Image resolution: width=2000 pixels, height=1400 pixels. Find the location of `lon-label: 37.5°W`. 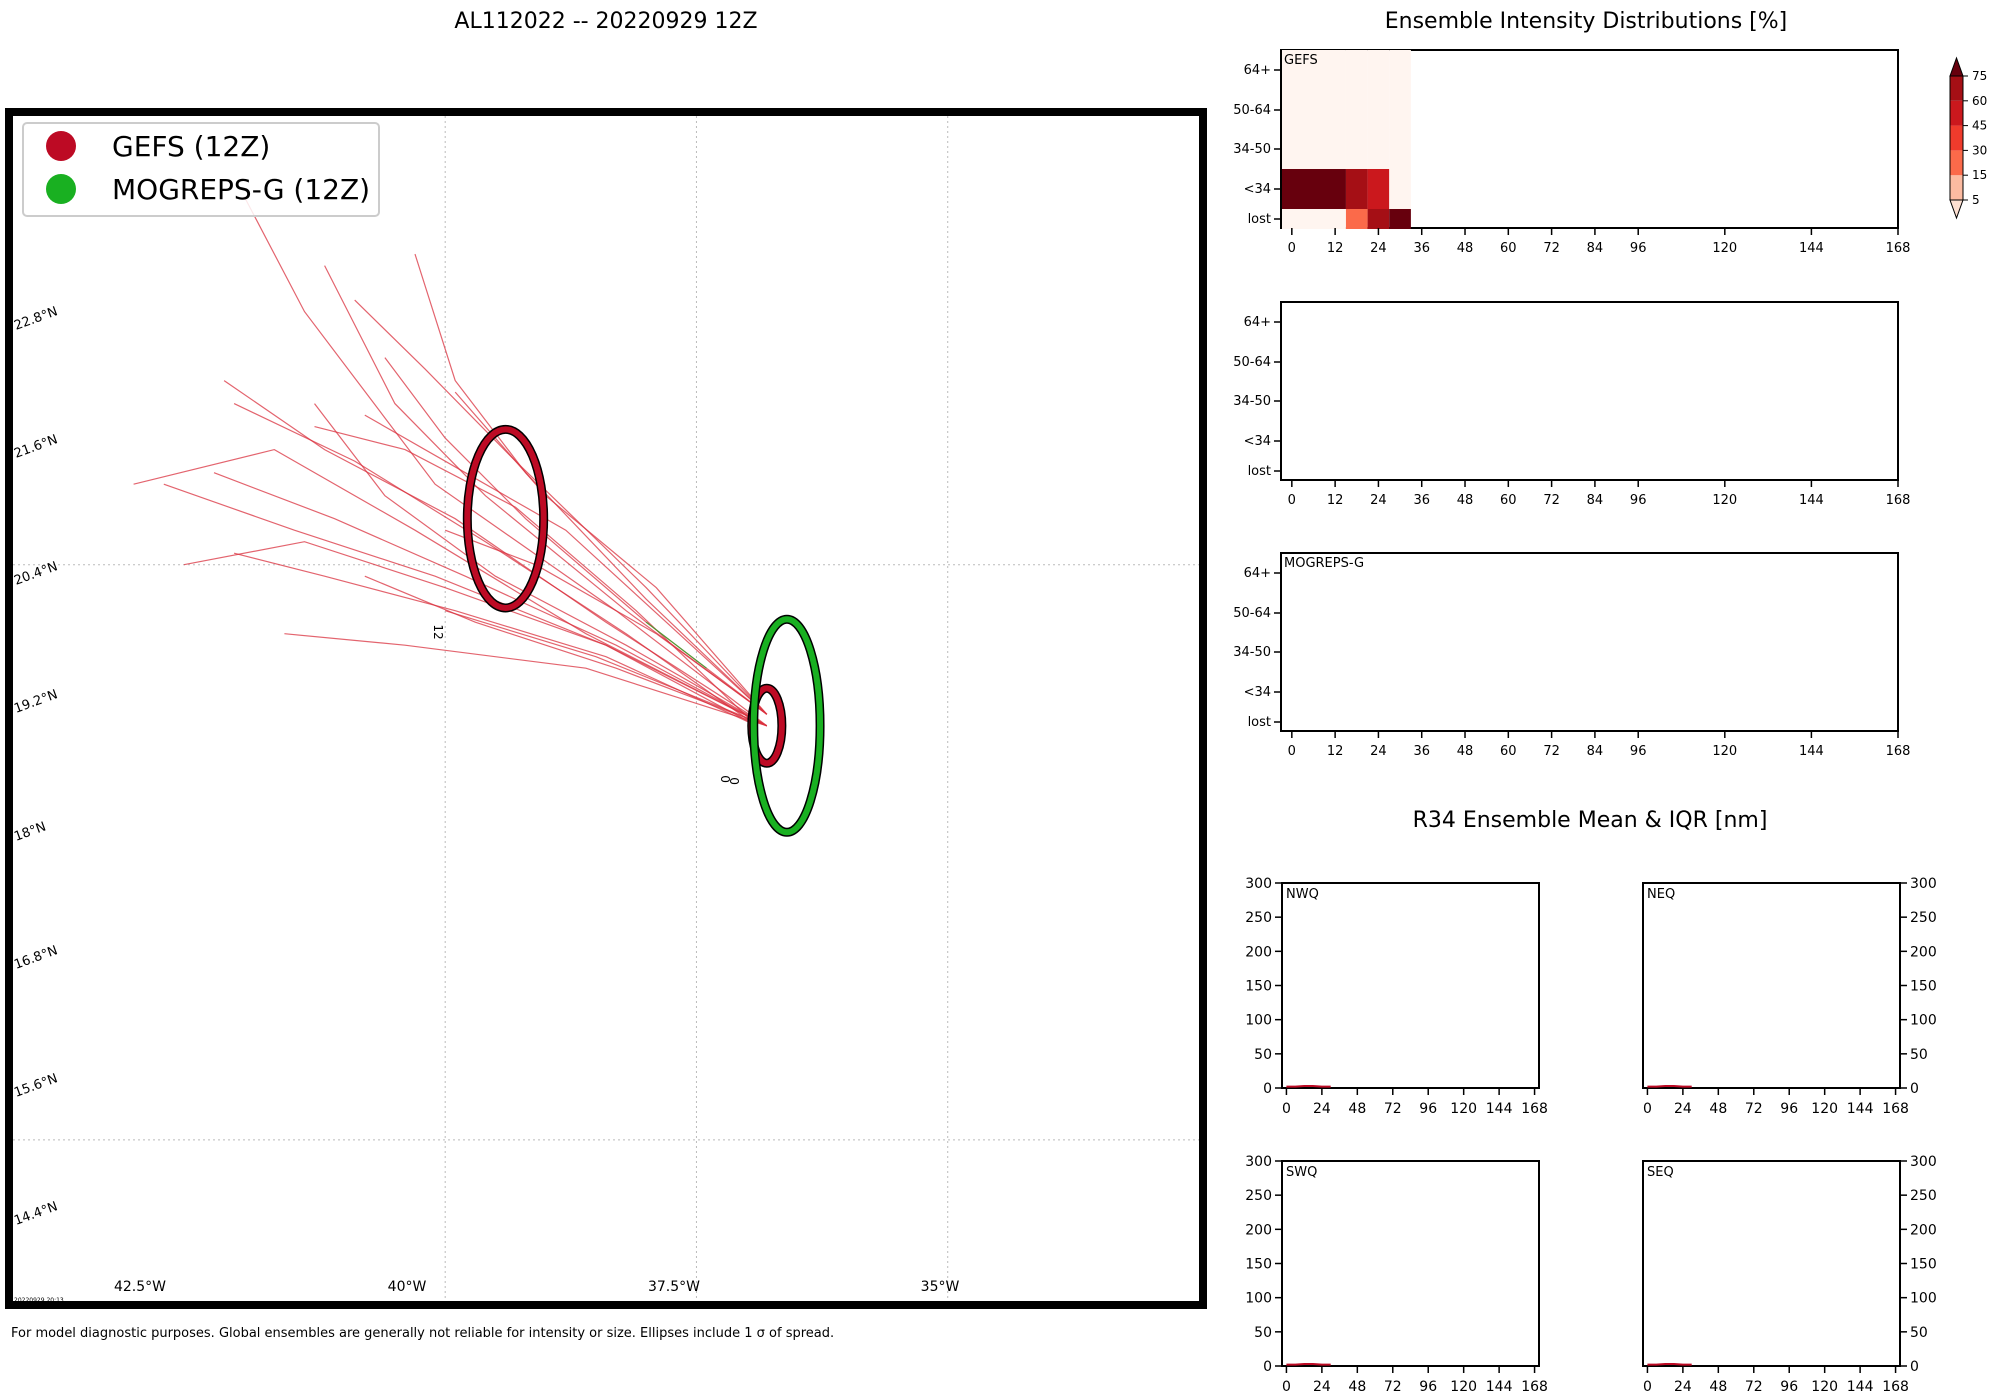

lon-label: 37.5°W is located at coordinates (674, 1287).